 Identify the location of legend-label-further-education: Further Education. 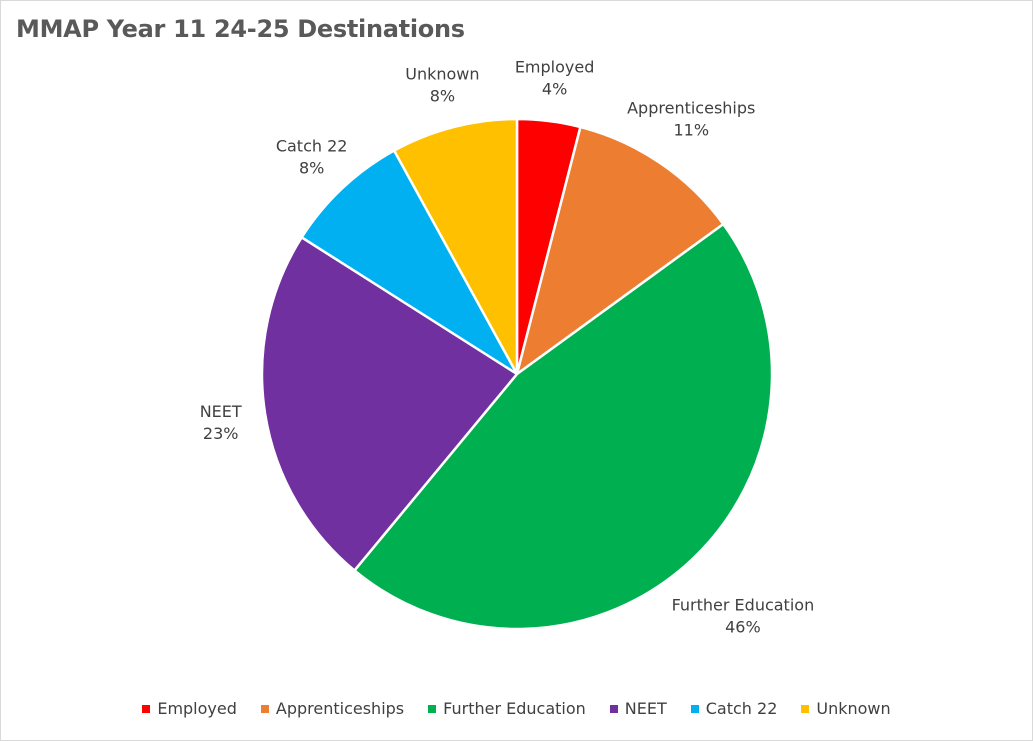
(514, 708).